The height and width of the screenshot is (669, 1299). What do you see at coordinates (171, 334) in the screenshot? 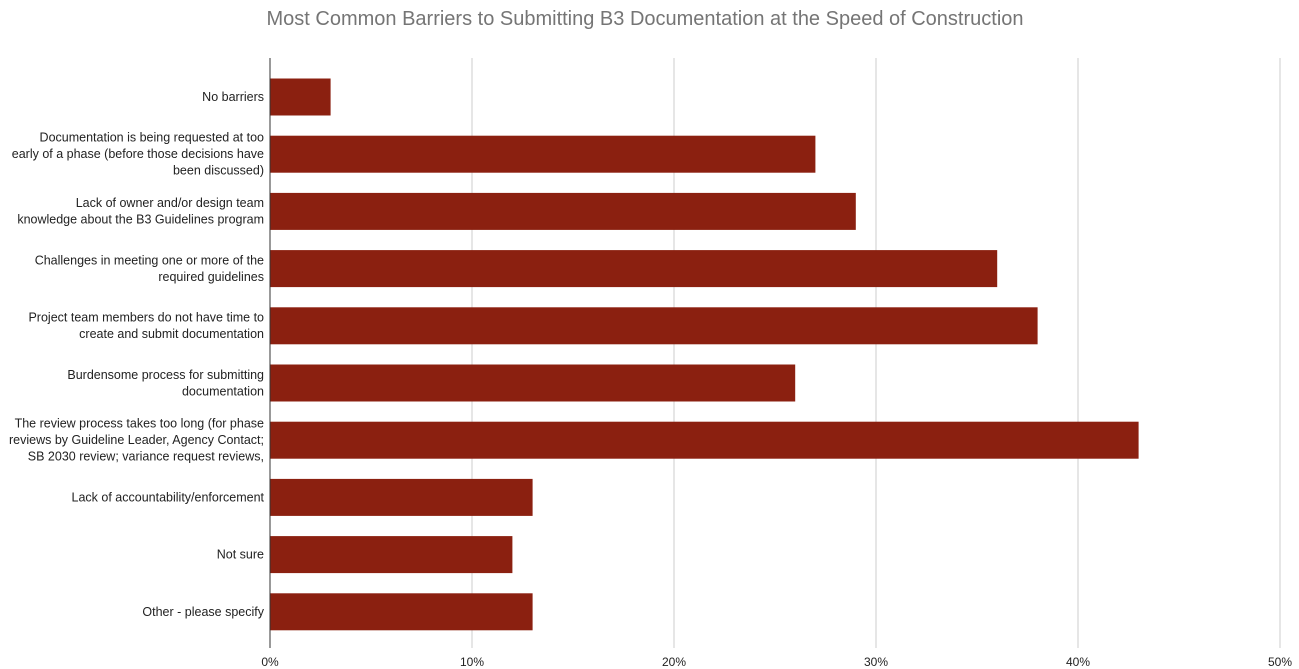
I see `category-label-line: create and submit documentation` at bounding box center [171, 334].